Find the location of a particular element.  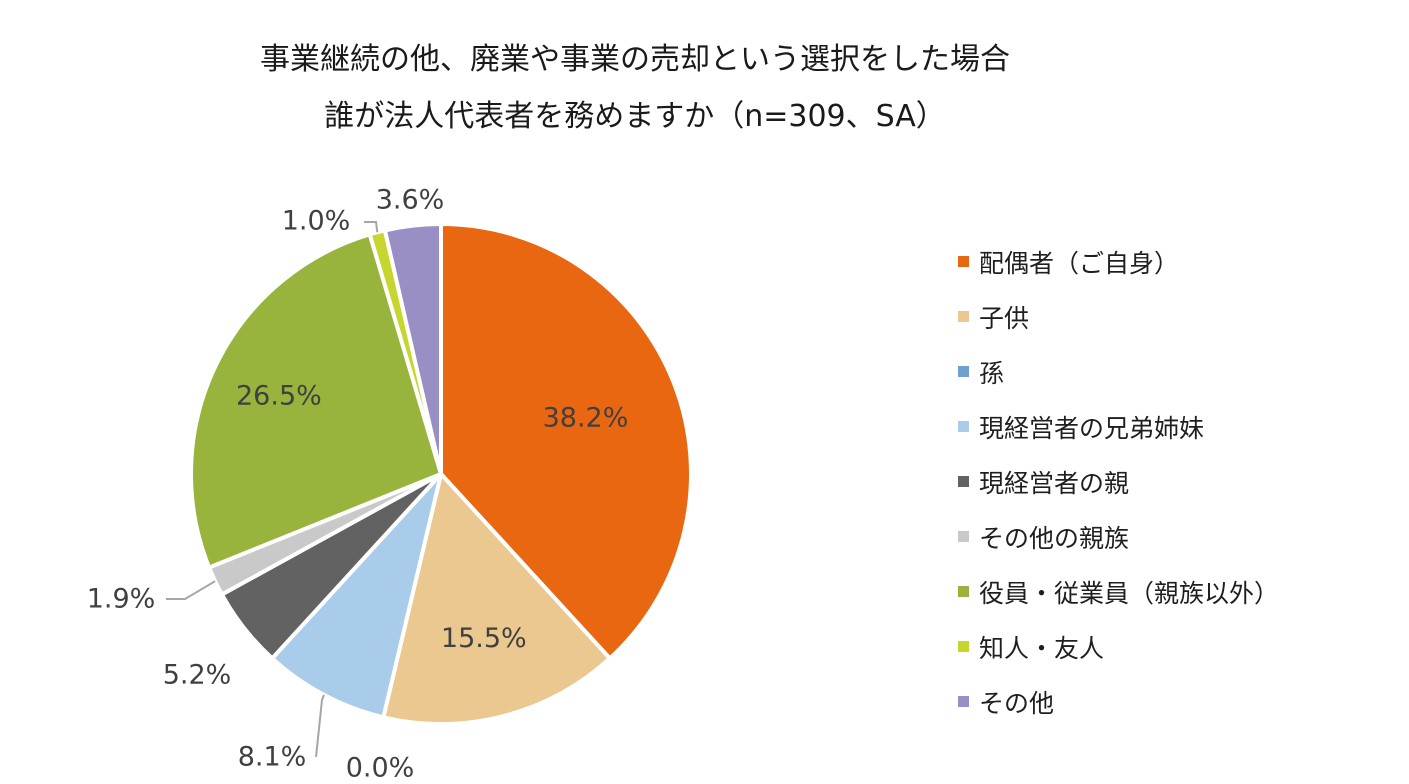

data-label: 5.2% is located at coordinates (197, 675).